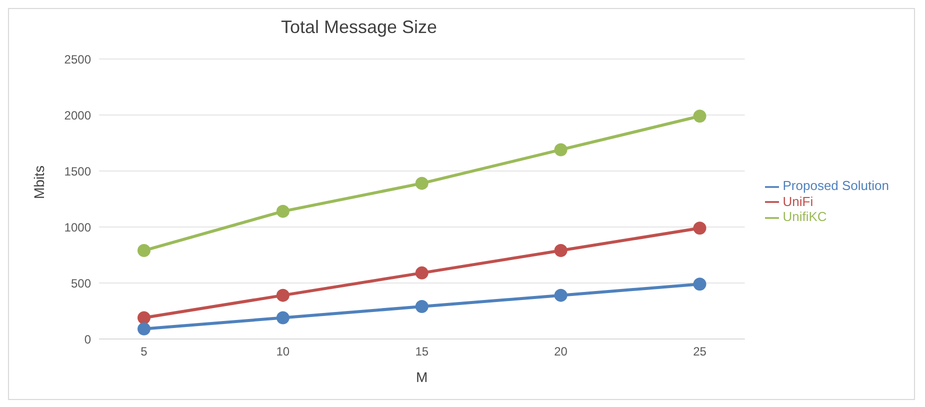 The height and width of the screenshot is (407, 925). Describe the element at coordinates (78, 227) in the screenshot. I see `y-tick-label: 1000` at that location.